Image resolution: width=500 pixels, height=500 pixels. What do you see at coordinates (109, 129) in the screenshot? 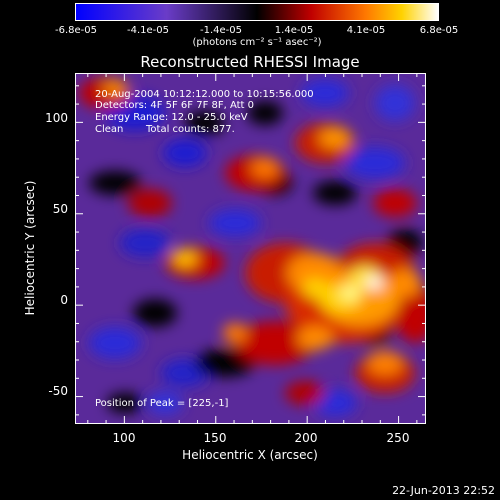
I see `annotation-clean: Clean` at bounding box center [109, 129].